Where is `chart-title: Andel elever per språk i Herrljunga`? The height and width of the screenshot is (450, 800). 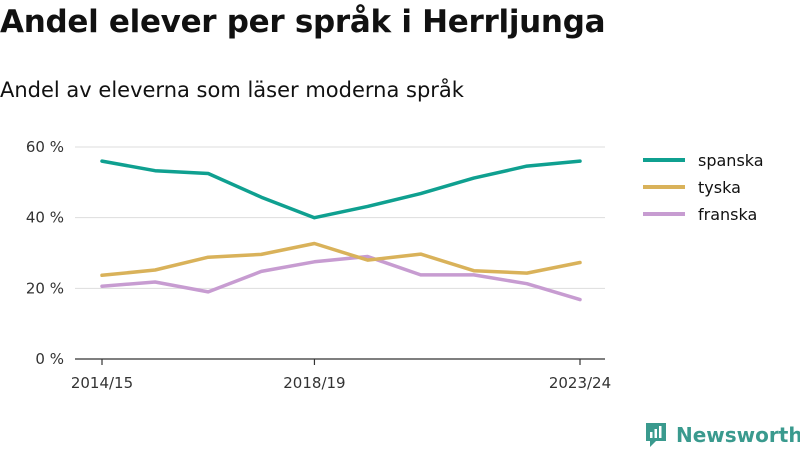
chart-title: Andel elever per språk i Herrljunga is located at coordinates (303, 22).